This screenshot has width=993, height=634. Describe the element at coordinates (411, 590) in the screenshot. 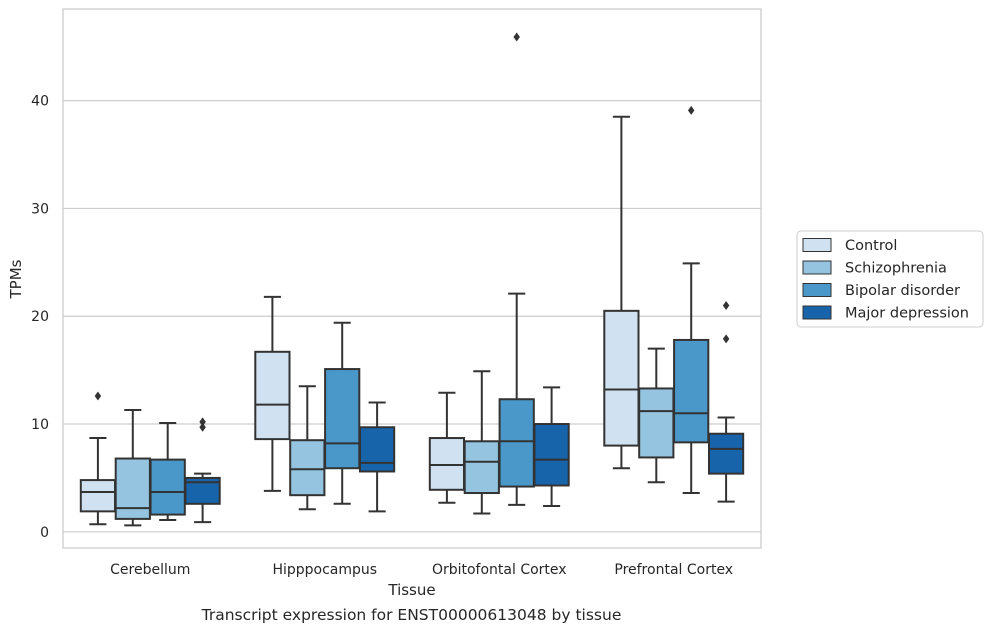

I see `x-axis-label: Tissue` at that location.